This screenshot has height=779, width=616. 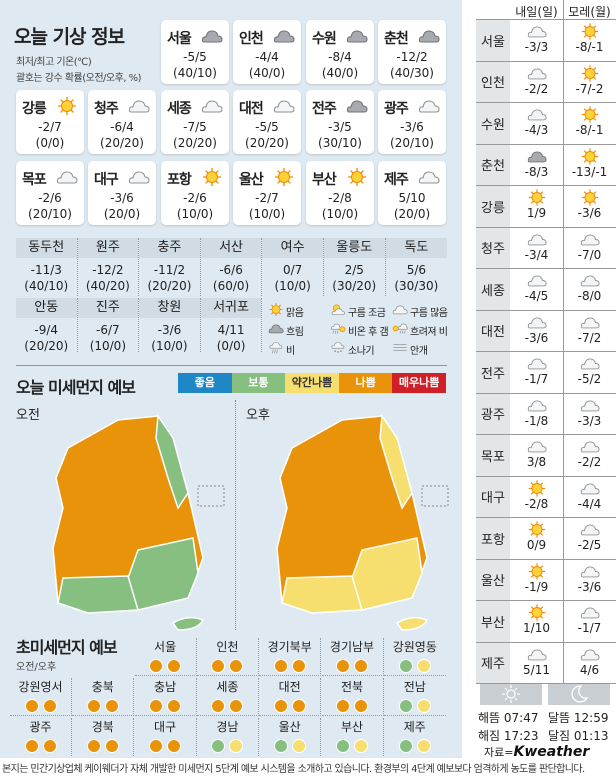 I want to click on station-temp: 0/7, so click(x=292, y=270).